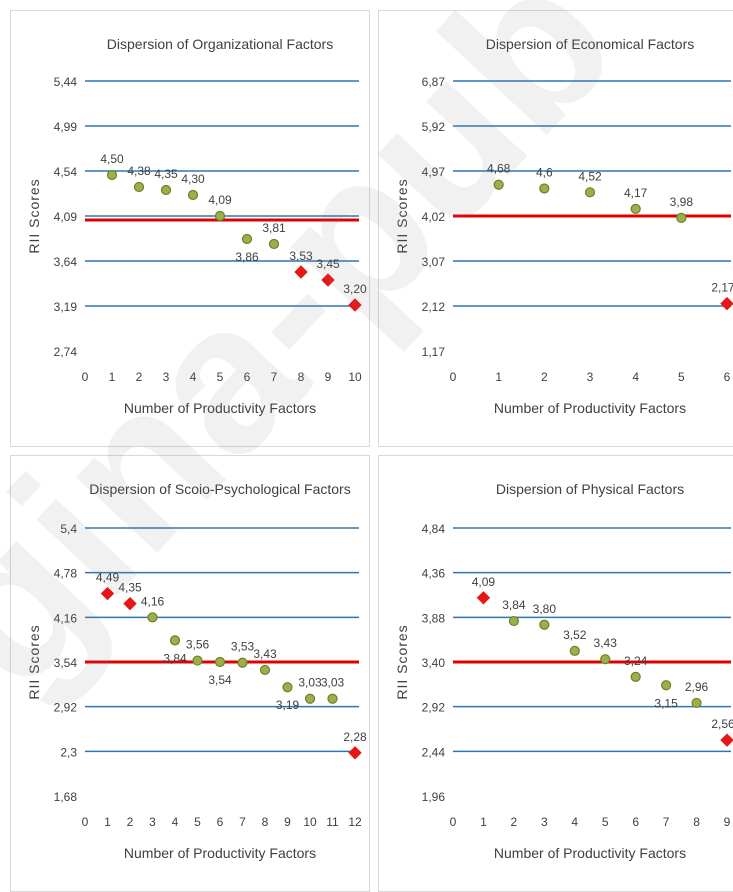 The image size is (733, 892). What do you see at coordinates (274, 228) in the screenshot?
I see `data-label: 3,81` at bounding box center [274, 228].